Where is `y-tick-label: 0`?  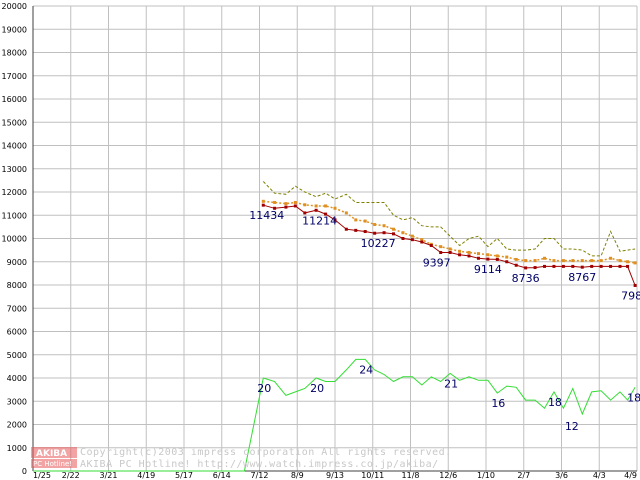
y-tick-label: 0 is located at coordinates (24, 471).